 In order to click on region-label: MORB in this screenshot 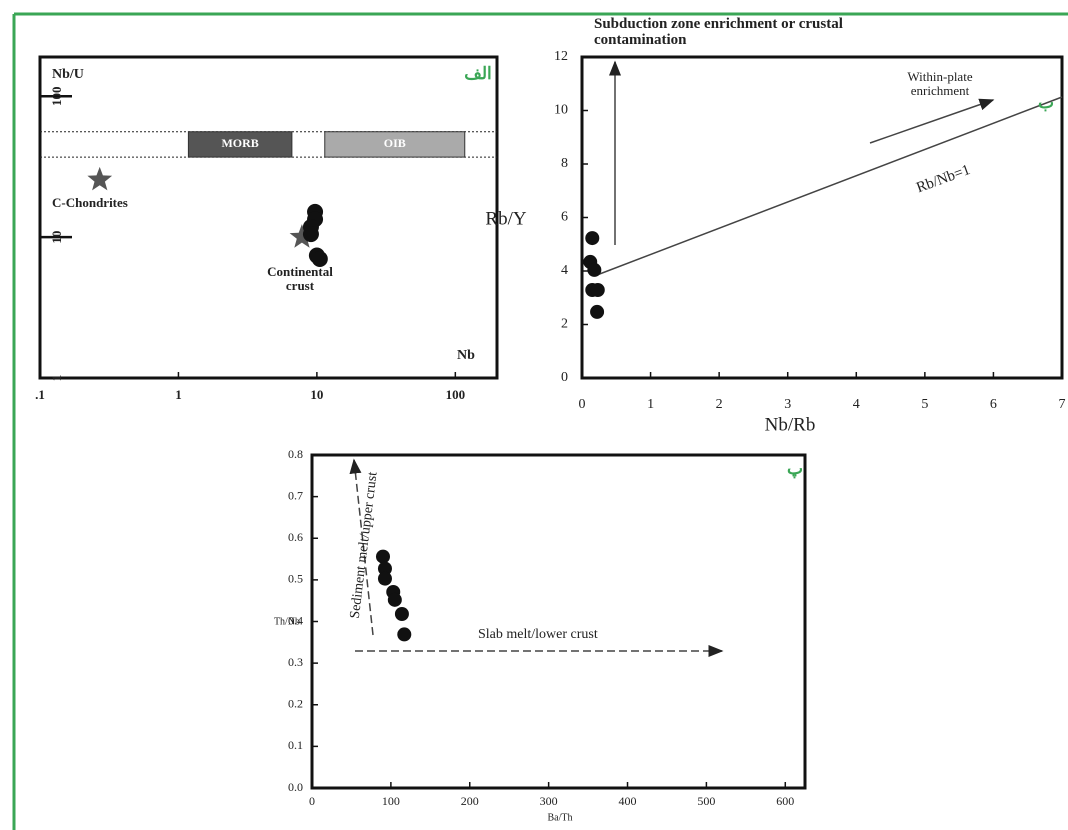, I will do `click(239, 143)`.